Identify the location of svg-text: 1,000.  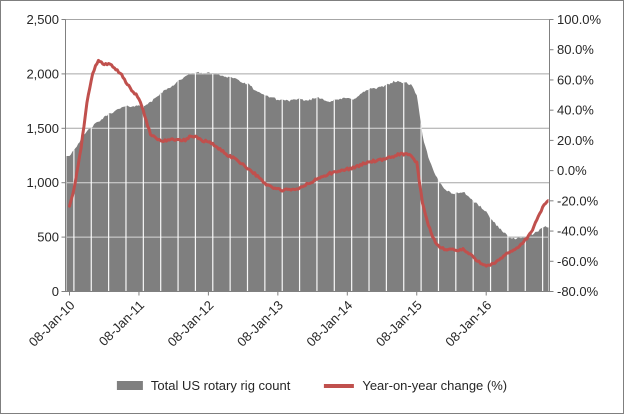
(42, 182).